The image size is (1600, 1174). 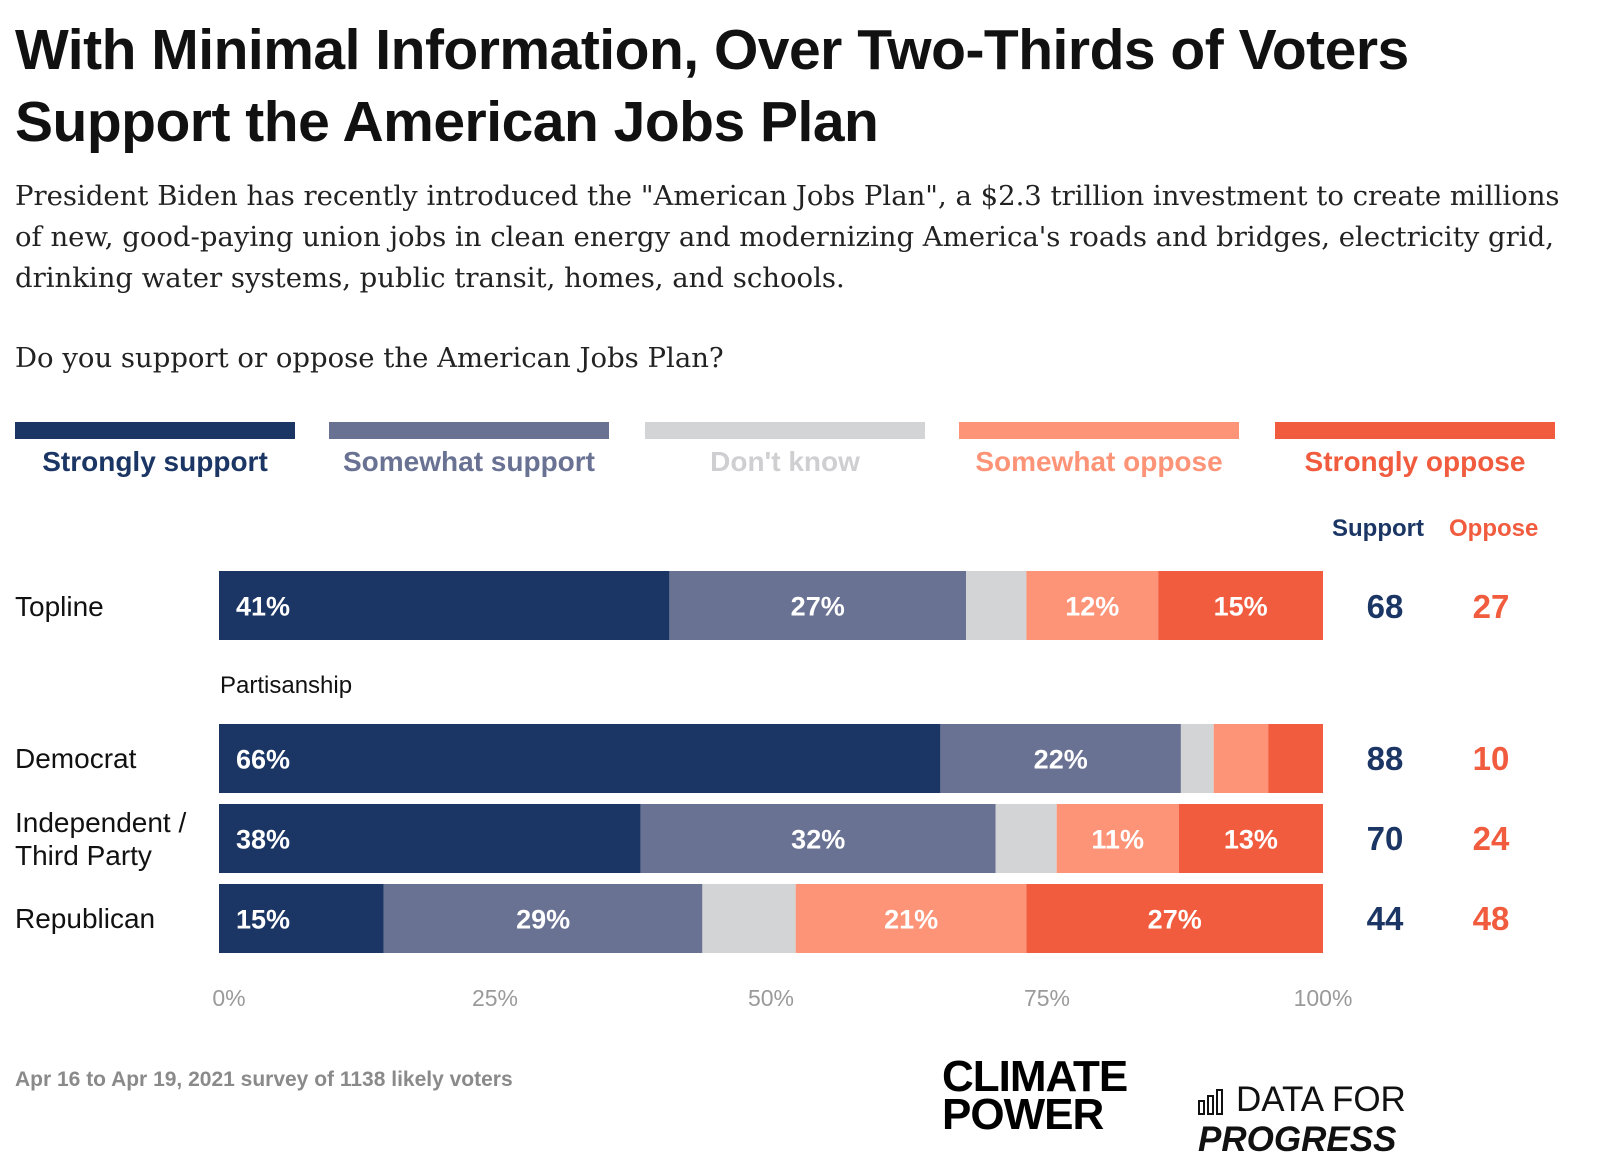 I want to click on bar-chart-icon, so click(x=1210, y=1101).